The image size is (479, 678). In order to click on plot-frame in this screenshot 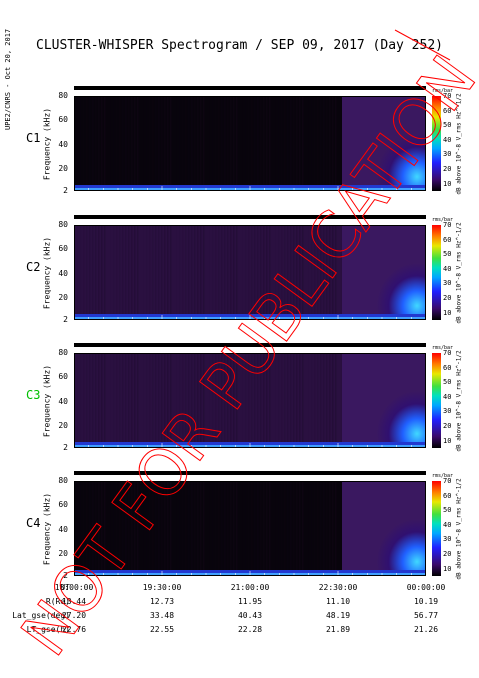, I will do `click(250, 400)`.